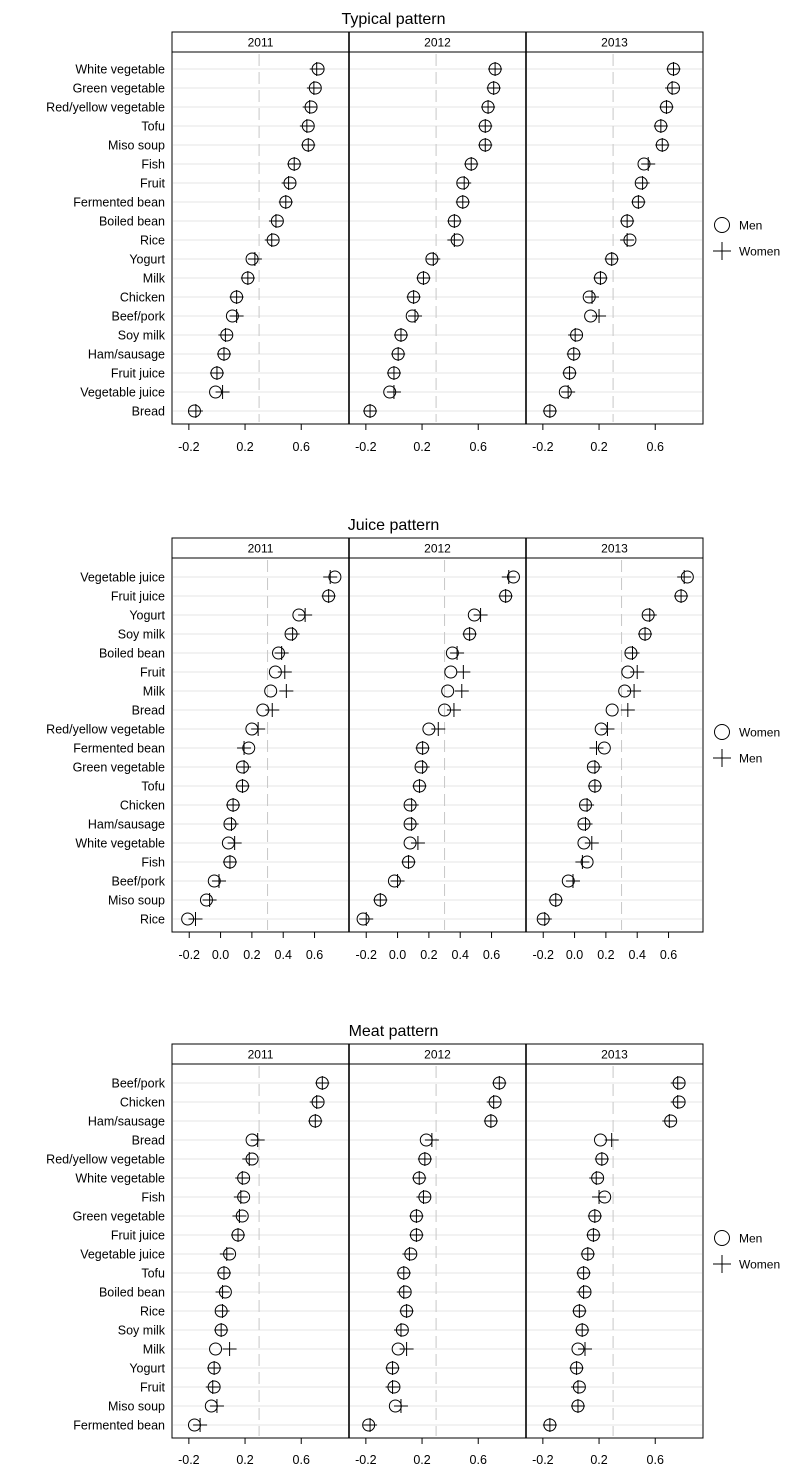  What do you see at coordinates (394, 525) in the screenshot?
I see `chart-title: Juice pattern` at bounding box center [394, 525].